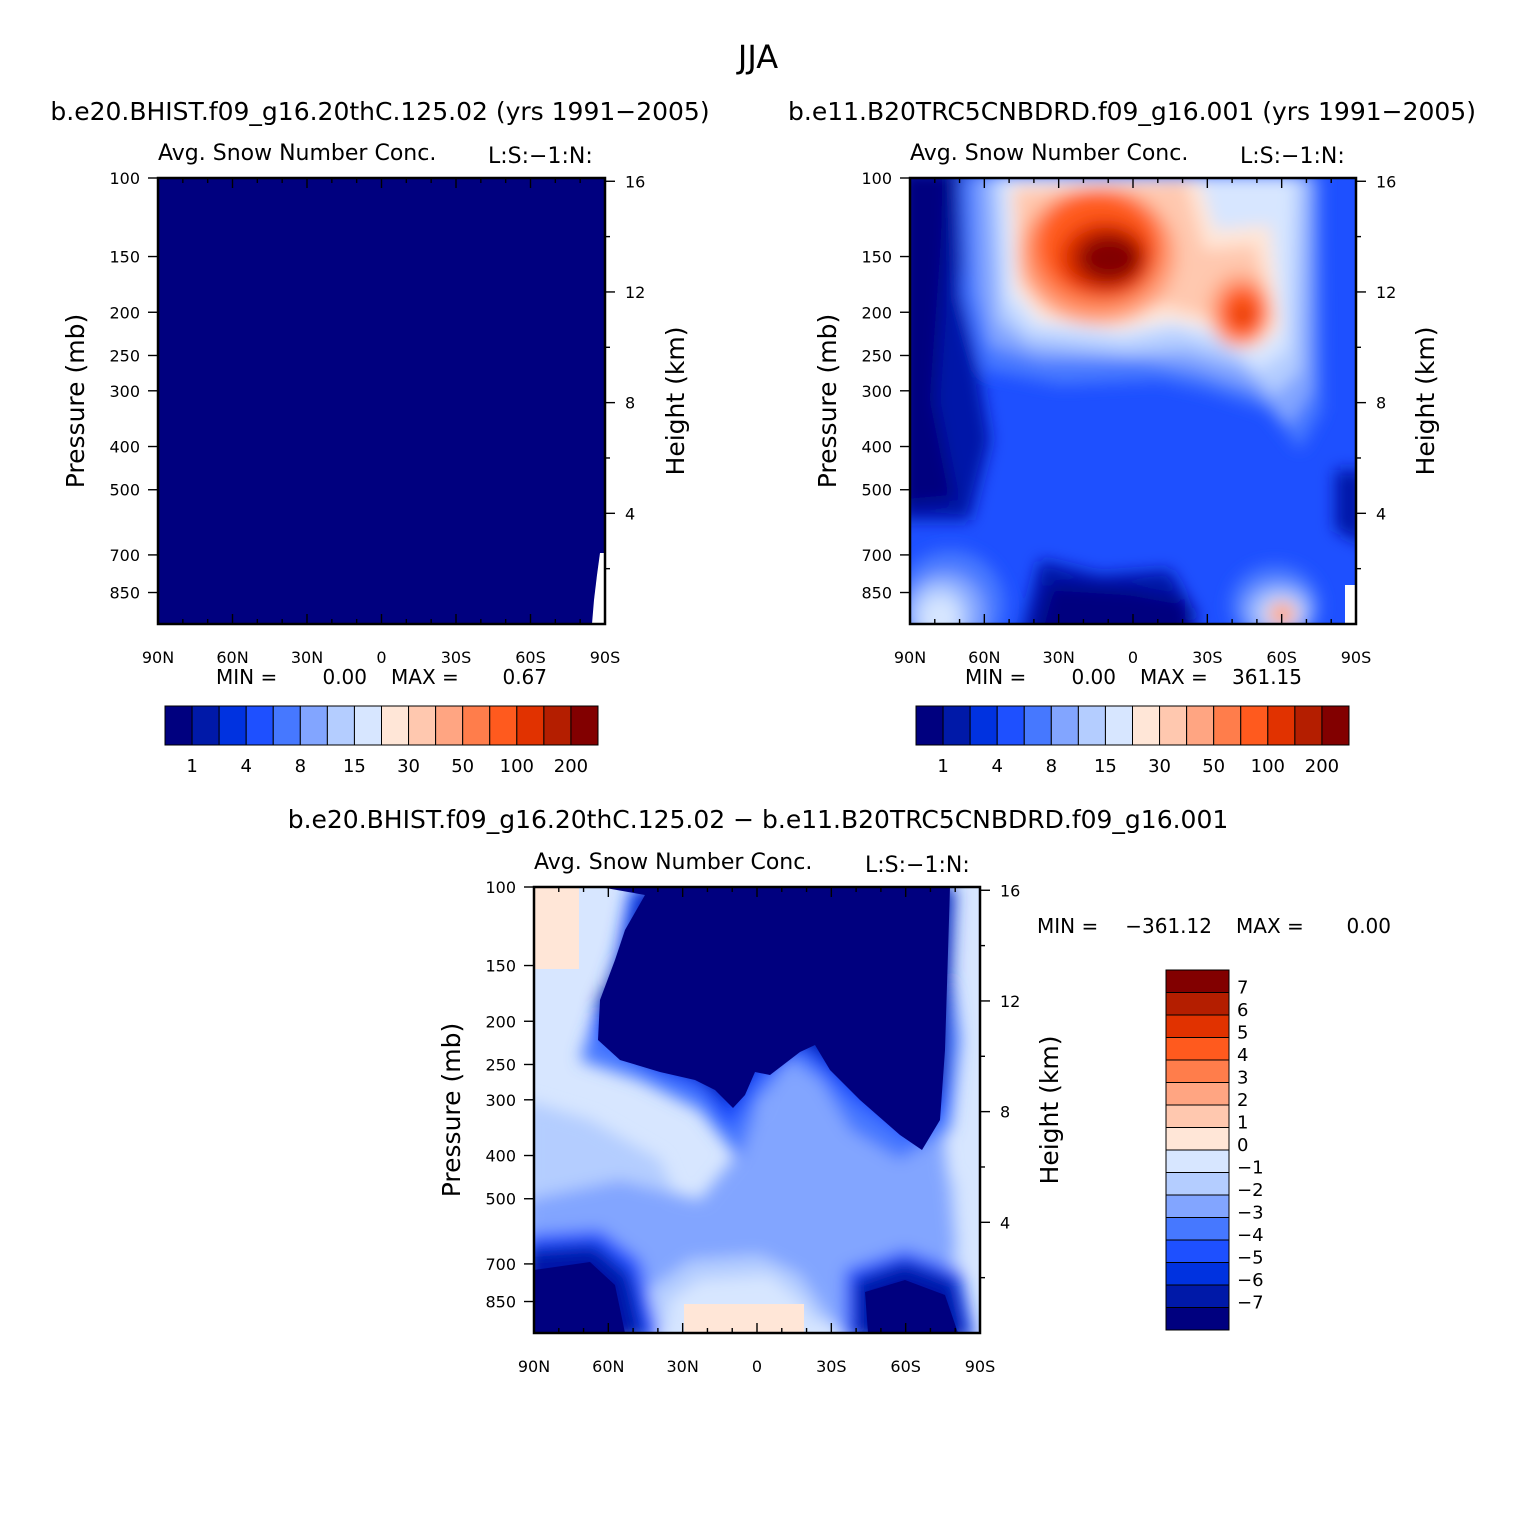 This screenshot has width=1516, height=1516. Describe the element at coordinates (1051, 766) in the screenshot. I see `panel2-colorbar-label: 8` at that location.